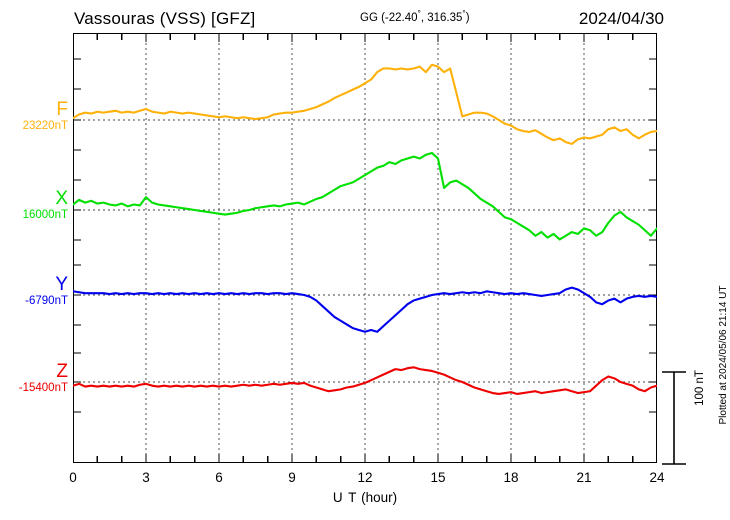 The width and height of the screenshot is (730, 520). I want to click on xtick-label-15: 15, so click(438, 477).